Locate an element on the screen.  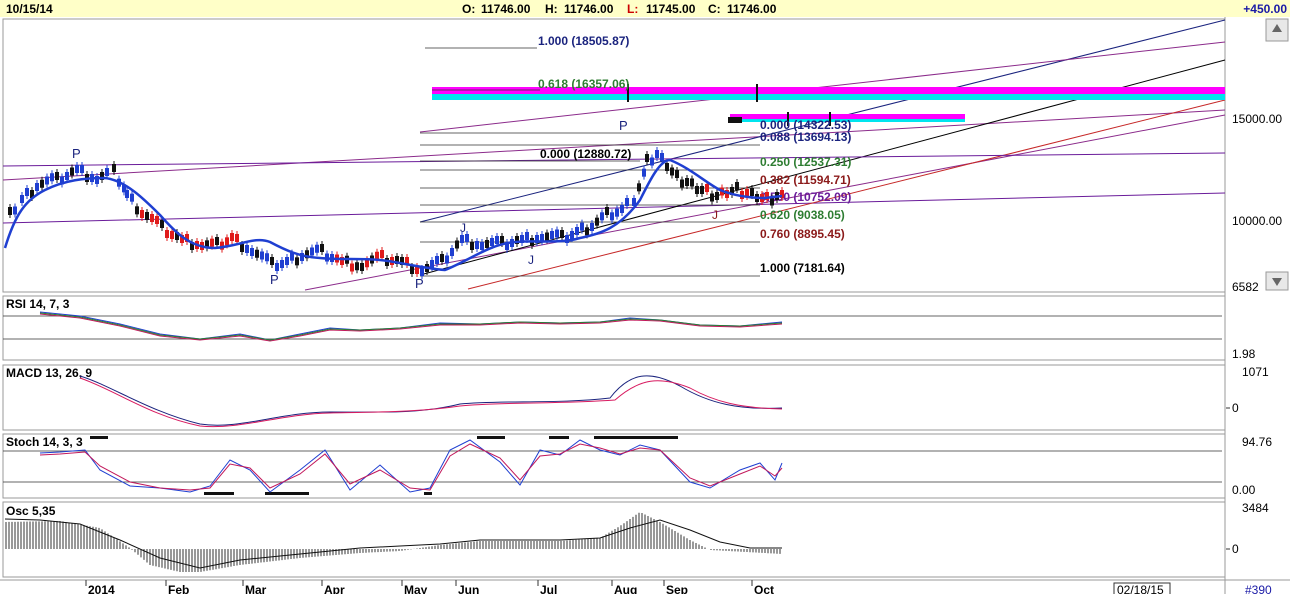
bar-count: #390 is located at coordinates (1258, 588).